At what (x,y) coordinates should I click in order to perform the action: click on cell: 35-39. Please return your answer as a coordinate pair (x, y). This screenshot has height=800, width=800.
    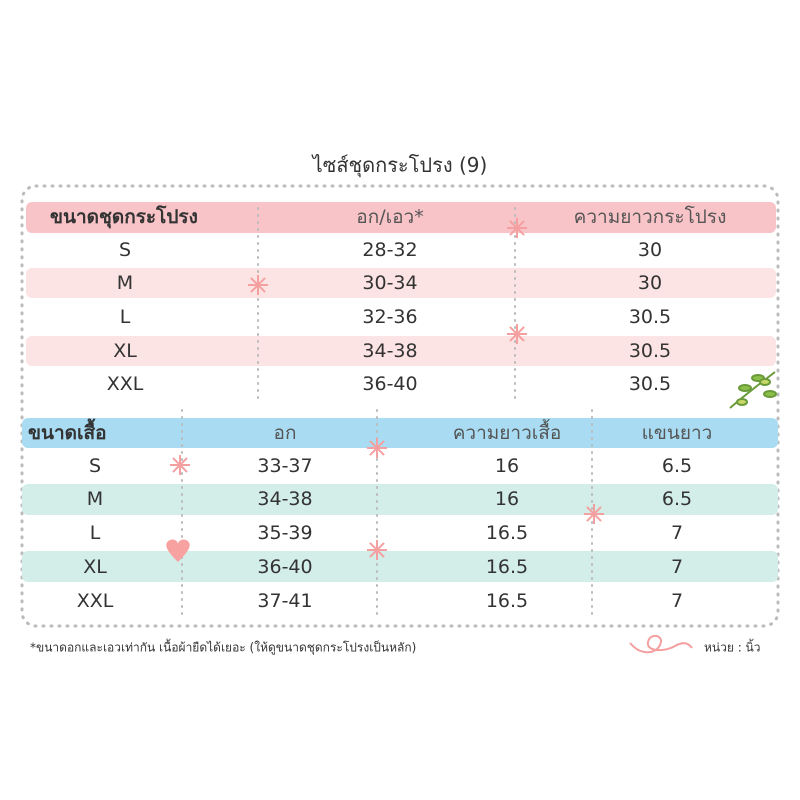
    Looking at the image, I should click on (285, 533).